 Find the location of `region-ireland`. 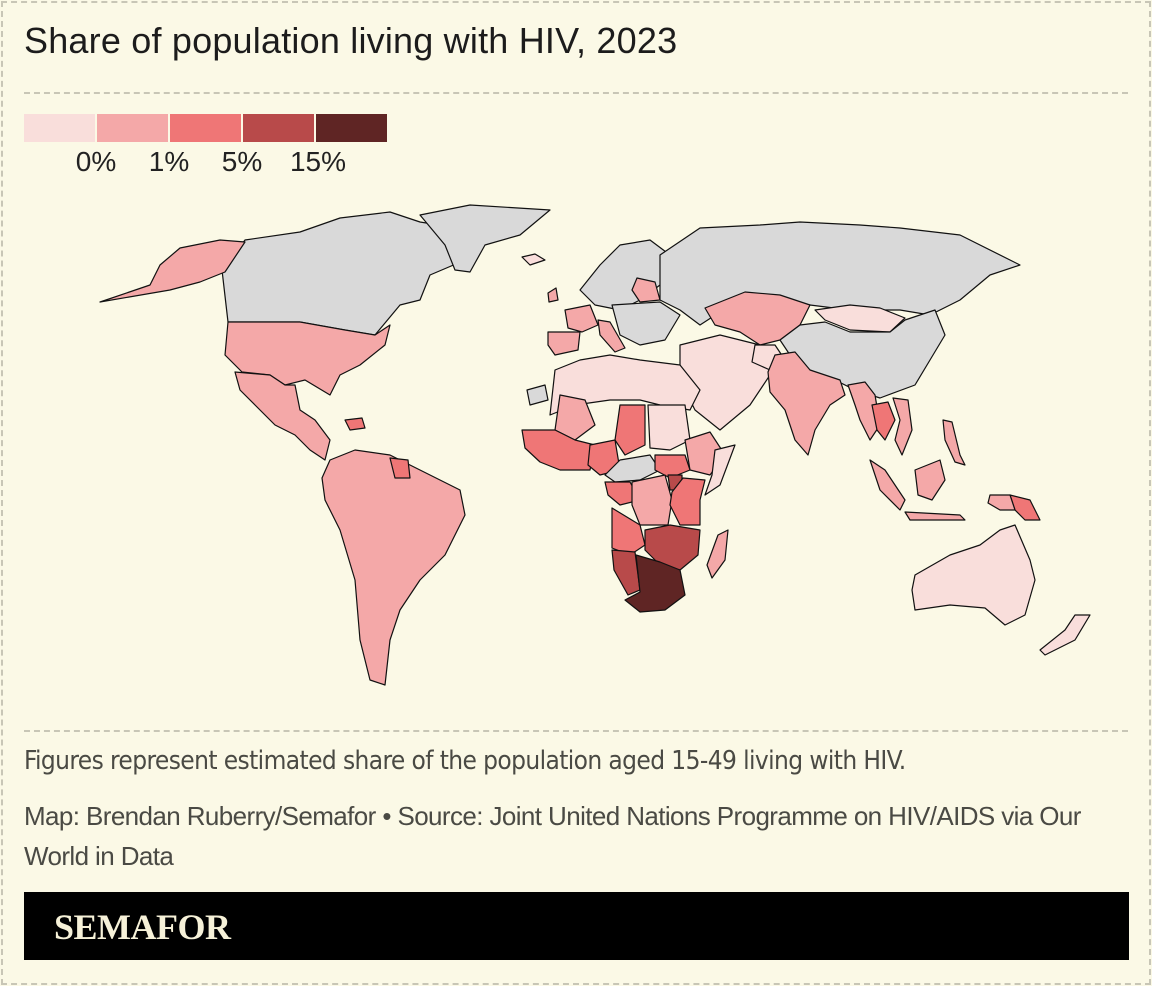

region-ireland is located at coordinates (553, 295).